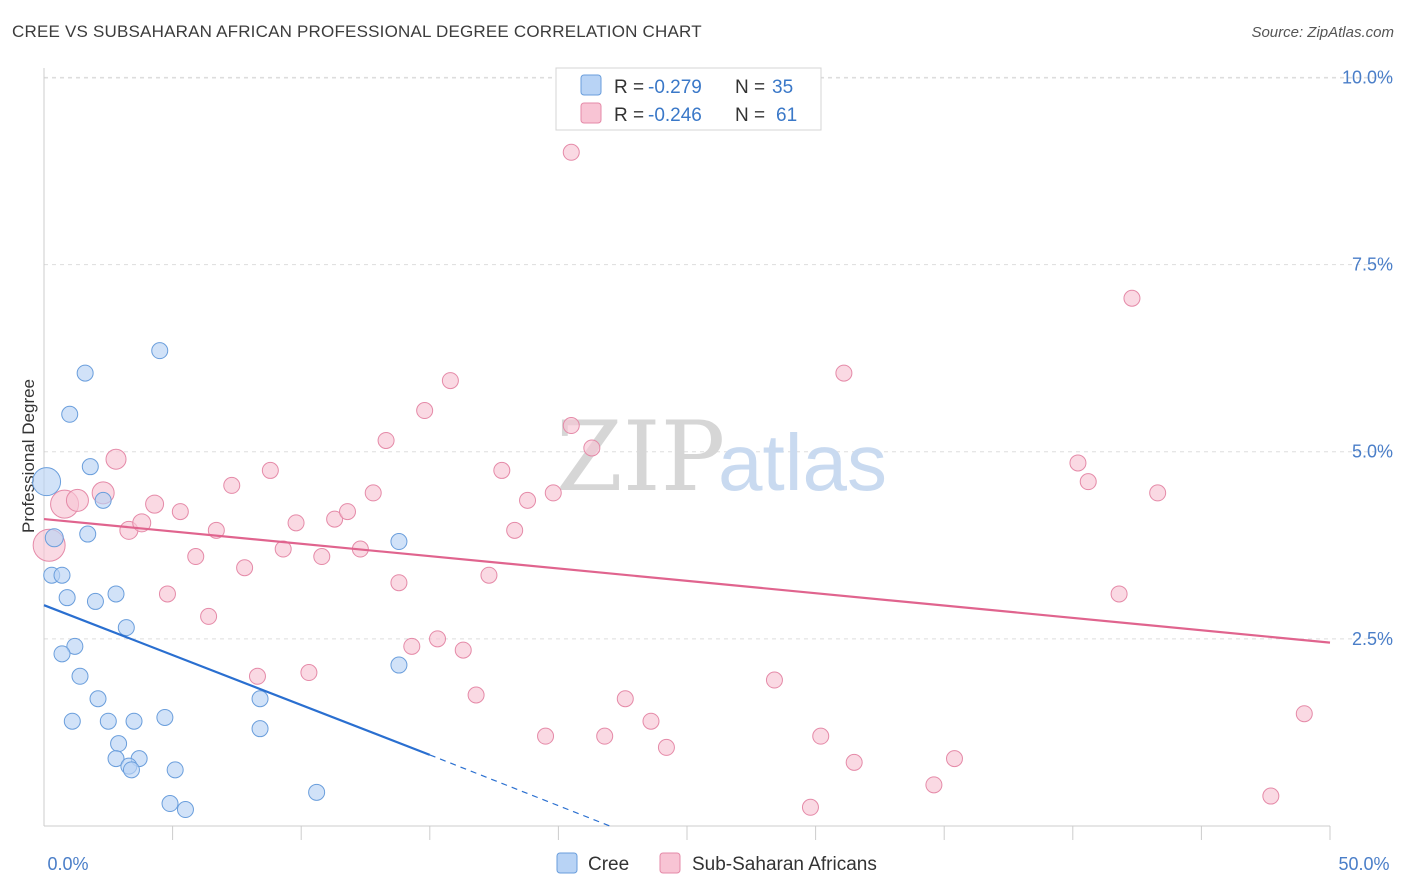 This screenshot has height=892, width=1406. I want to click on x-tick-label-0: 0.0%, so click(67, 864).